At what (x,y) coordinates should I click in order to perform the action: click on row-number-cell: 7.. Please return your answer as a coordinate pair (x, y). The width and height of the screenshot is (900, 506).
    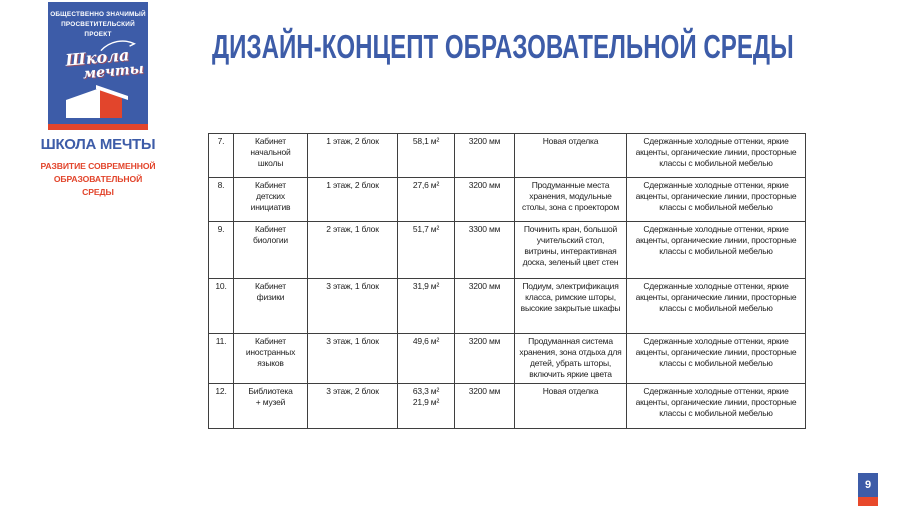
    Looking at the image, I should click on (221, 155).